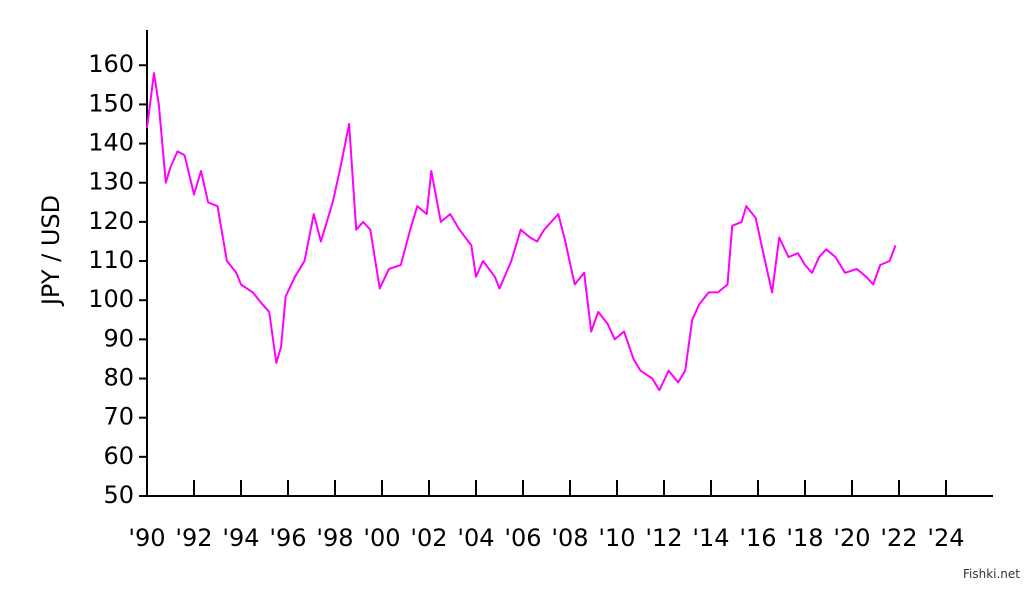 The width and height of the screenshot is (1024, 589). I want to click on y-tick-label: 150, so click(111, 103).